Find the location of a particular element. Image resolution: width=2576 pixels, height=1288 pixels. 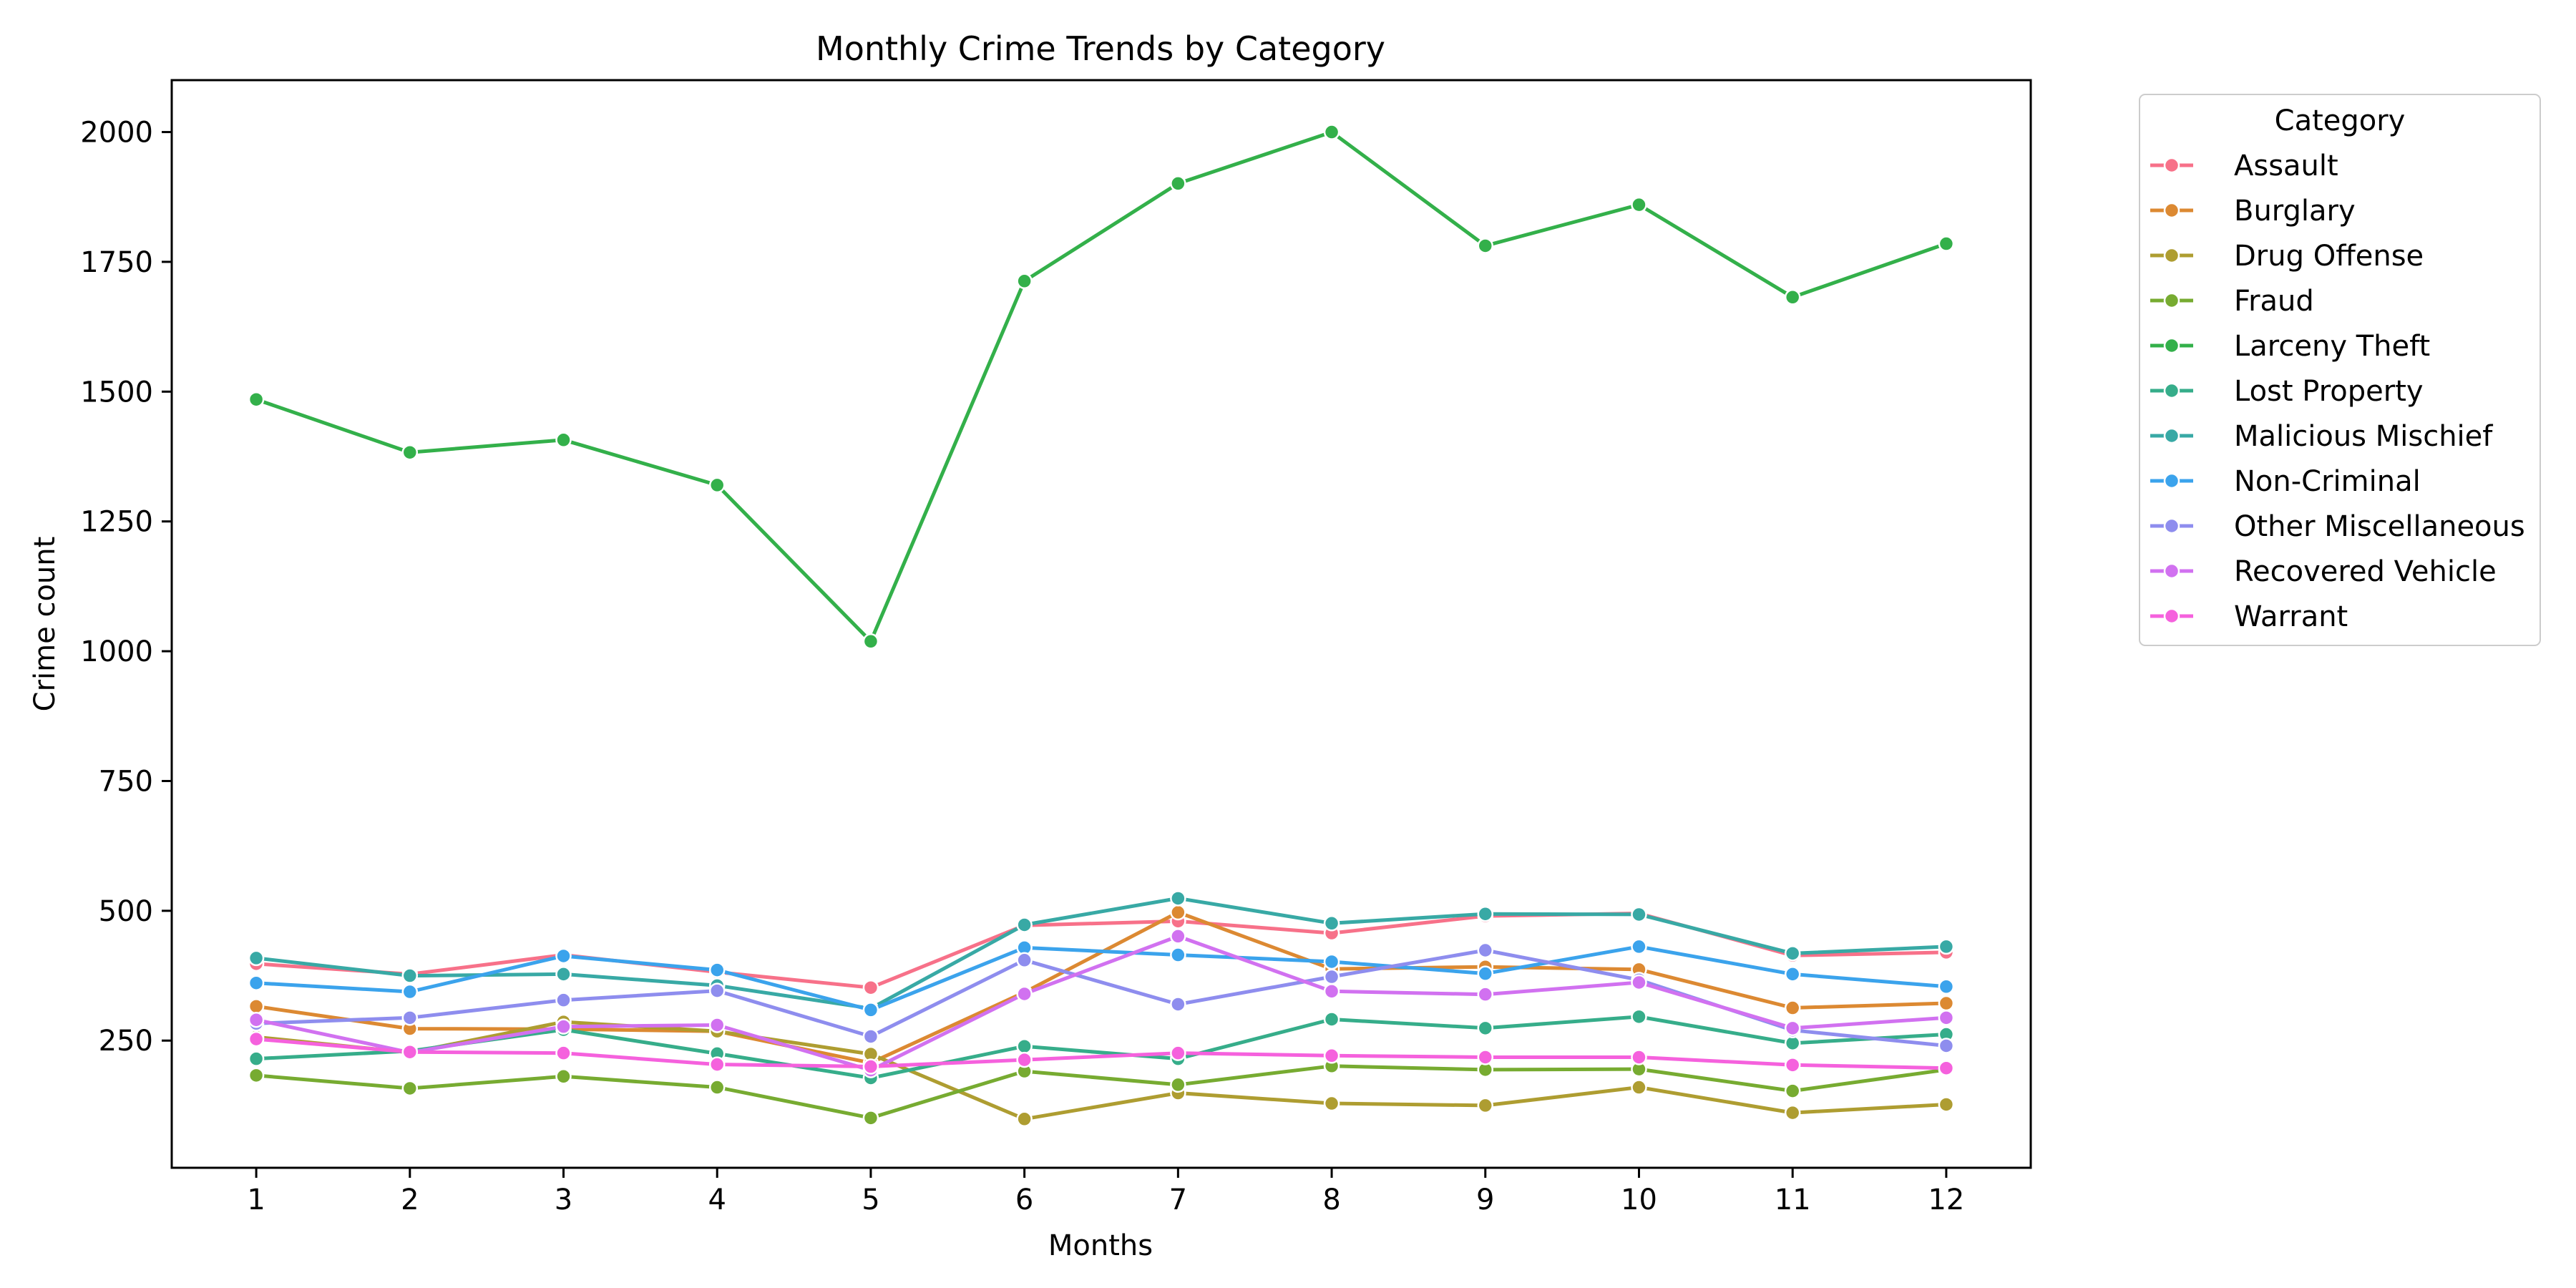

series-drug-offense is located at coordinates (1101, 1070).